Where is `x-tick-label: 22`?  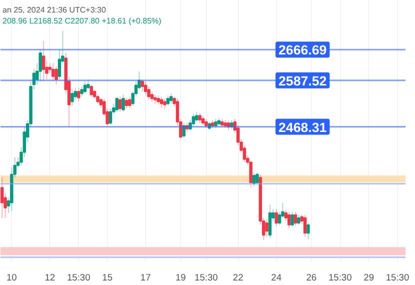
x-tick-label: 22 is located at coordinates (238, 277).